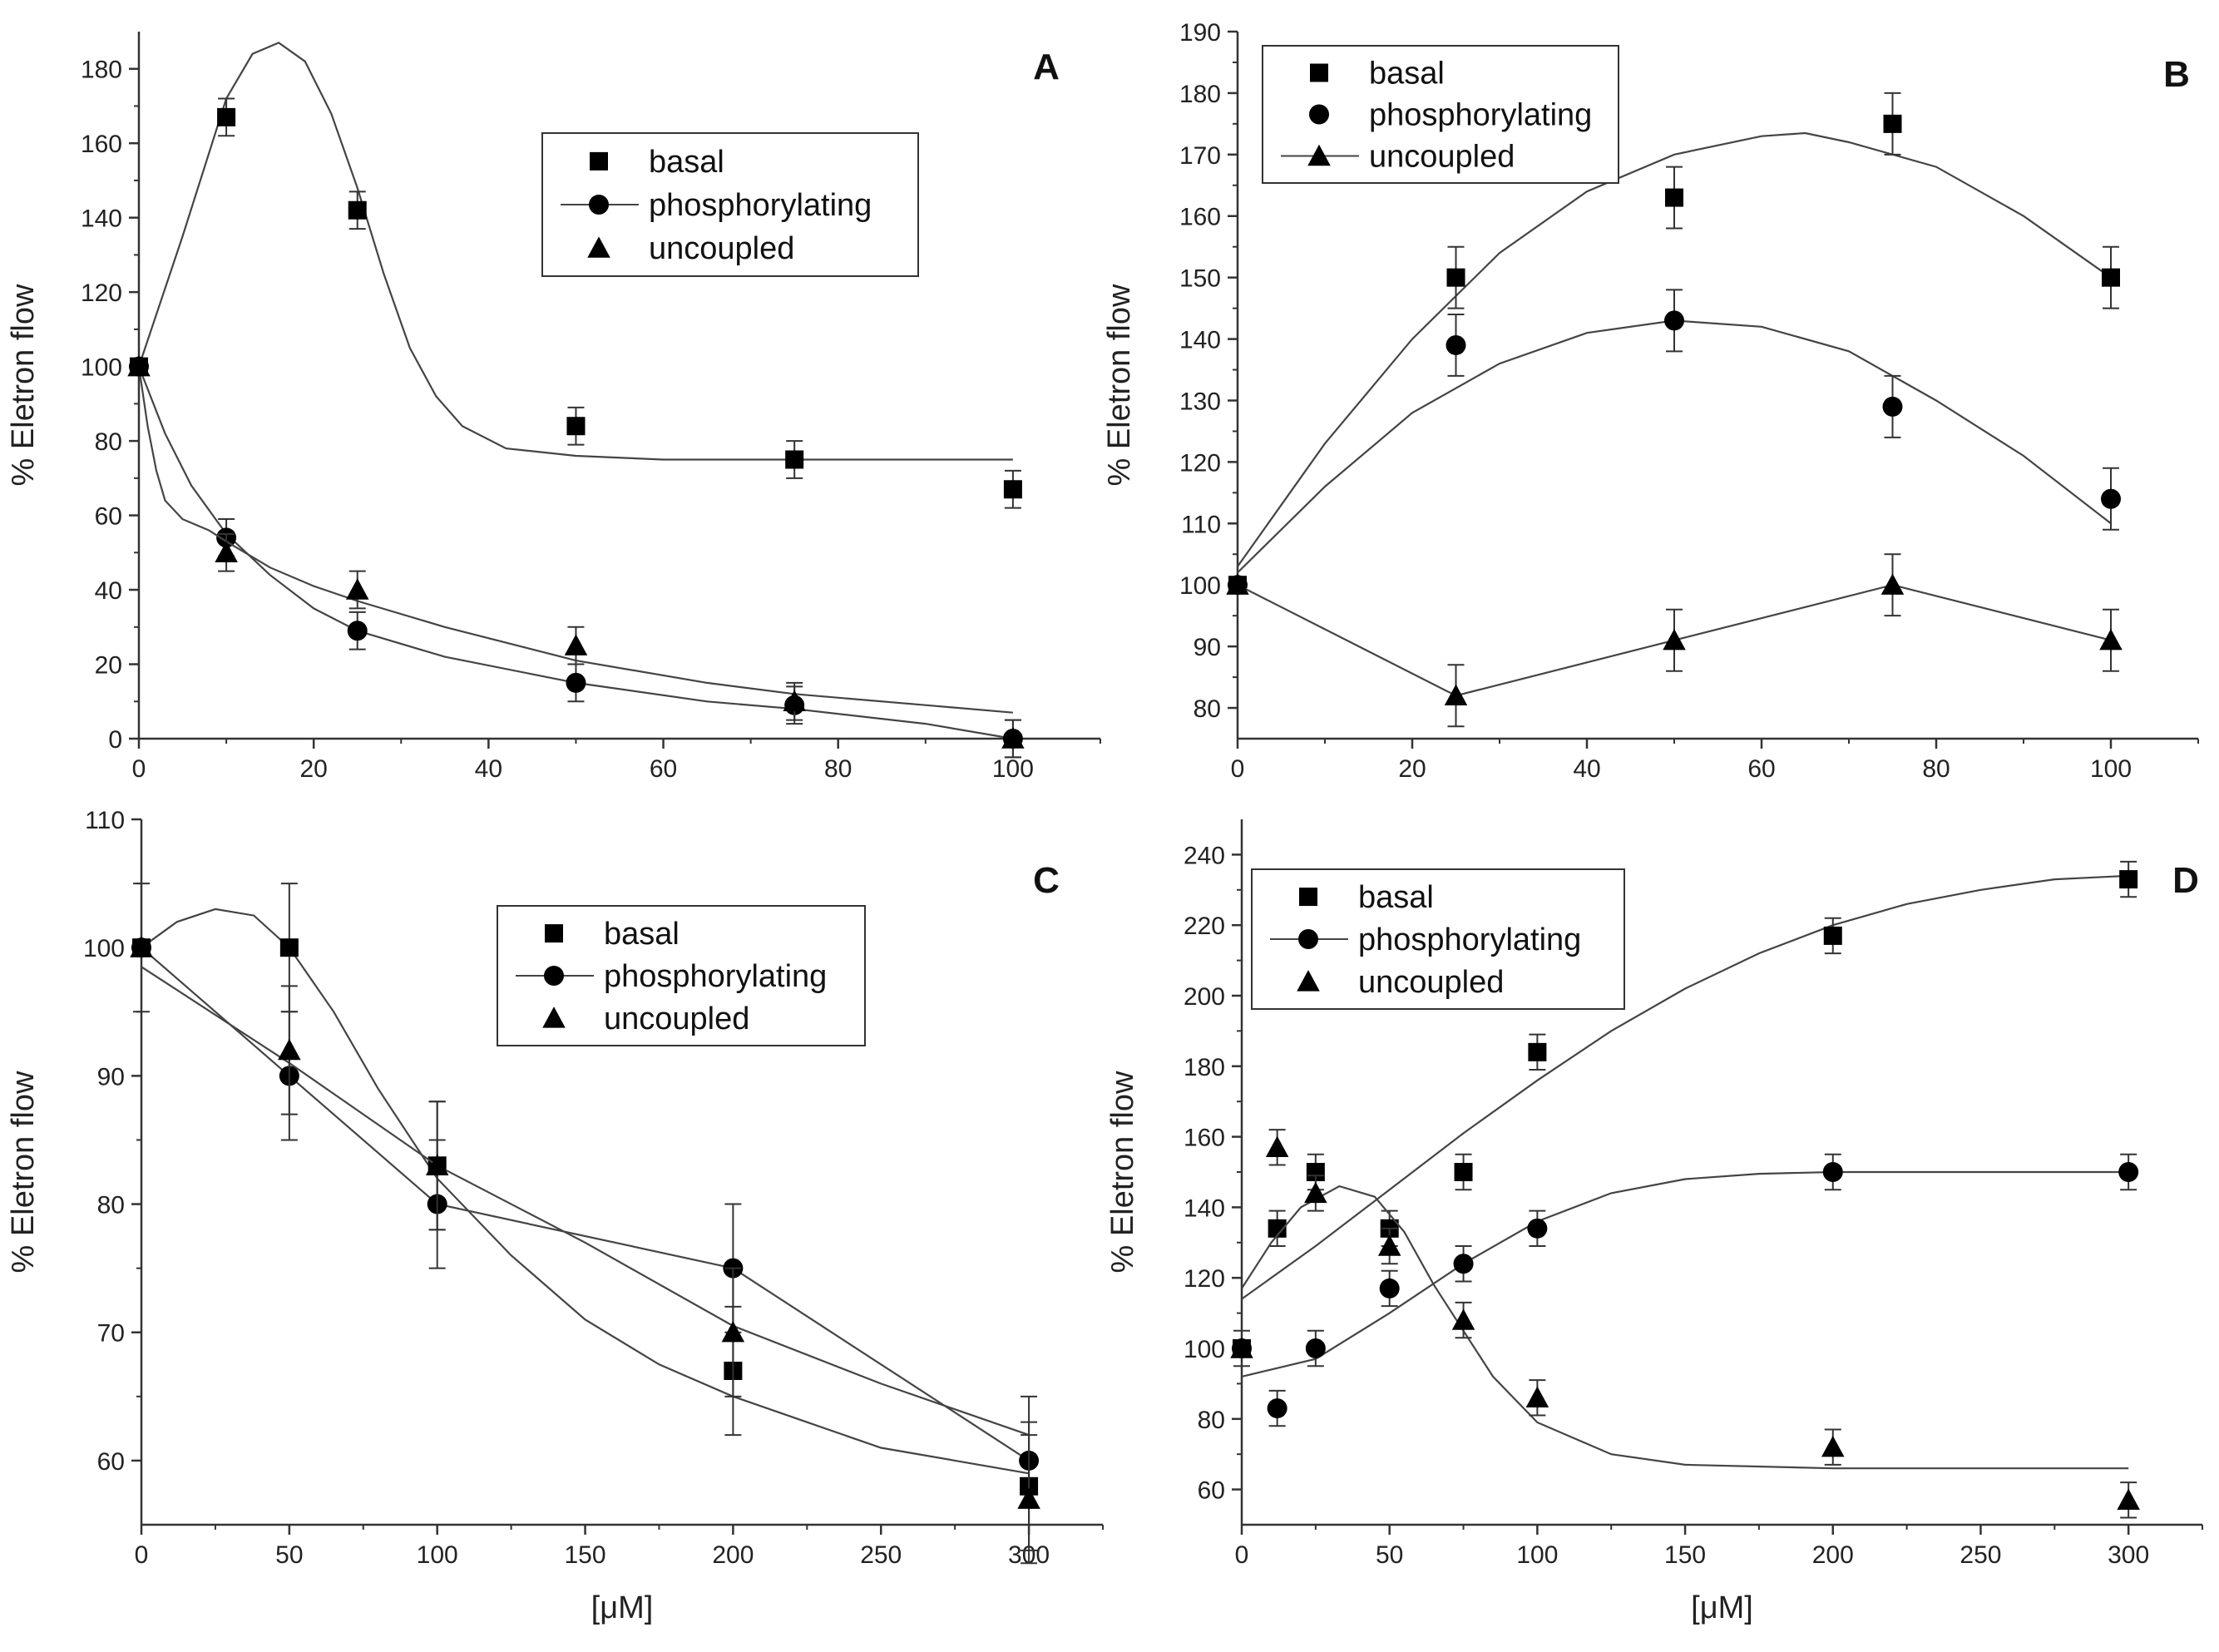 The image size is (2219, 1652). I want to click on panel-label: A, so click(1046, 67).